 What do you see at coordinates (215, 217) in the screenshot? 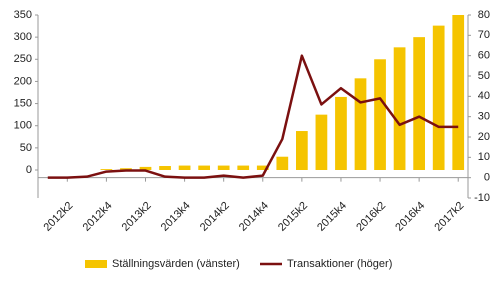
I see `x-tick-label: 2014k2` at bounding box center [215, 217].